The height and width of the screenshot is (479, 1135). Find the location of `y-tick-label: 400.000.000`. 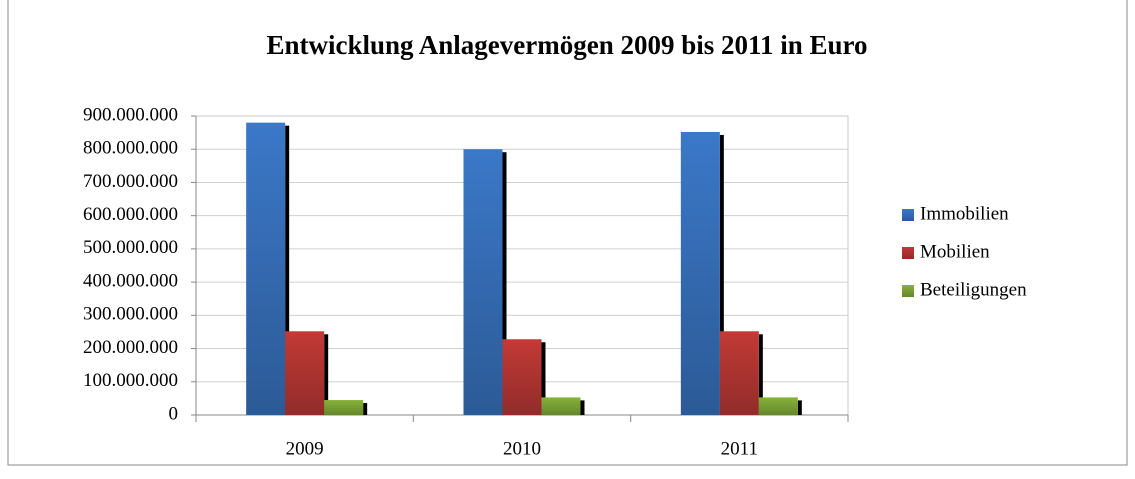

y-tick-label: 400.000.000 is located at coordinates (130, 280).